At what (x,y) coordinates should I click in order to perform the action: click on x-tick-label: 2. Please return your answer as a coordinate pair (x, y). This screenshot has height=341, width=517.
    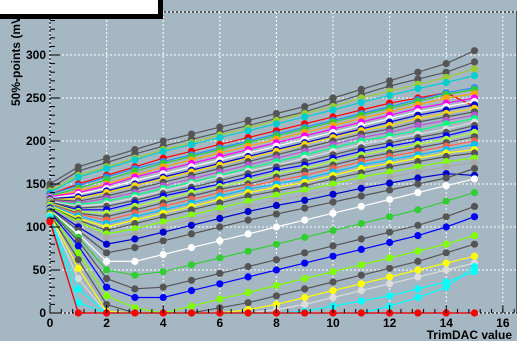
    Looking at the image, I should click on (106, 323).